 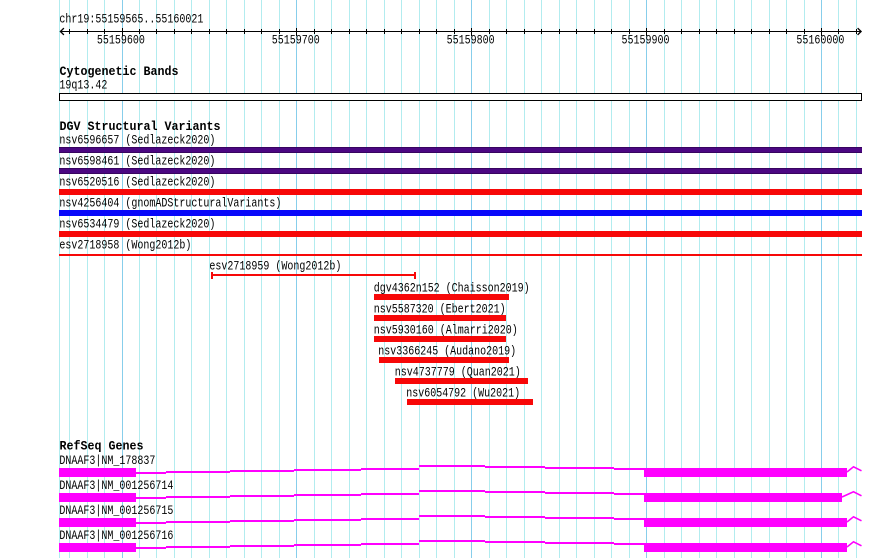 I want to click on svg-text: nsv6520516 (Sedlazeck2020), so click(x=137, y=182).